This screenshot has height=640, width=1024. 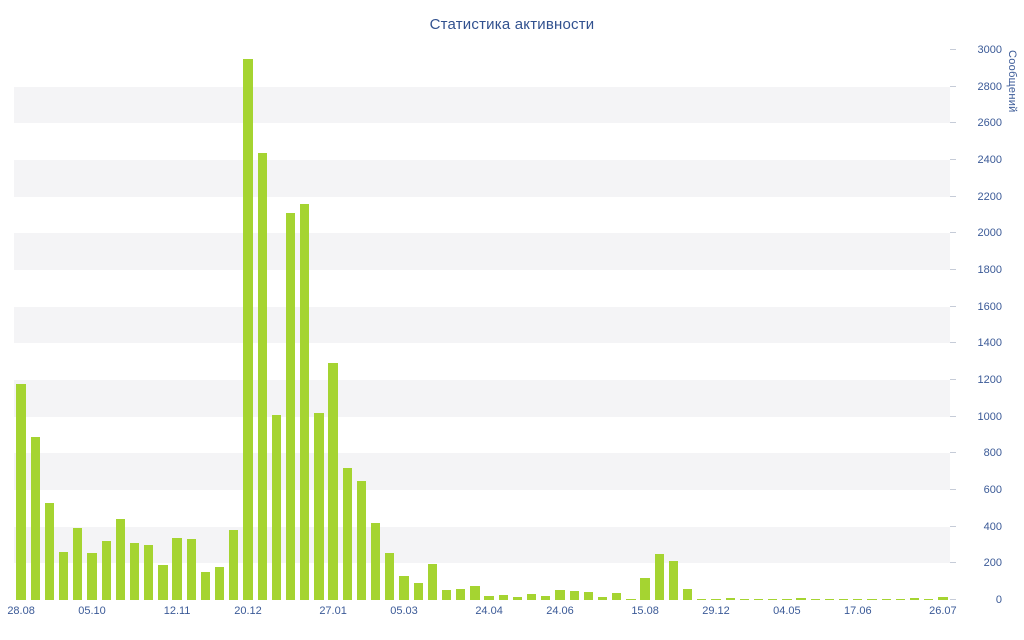 I want to click on x-tick-label: 15.08, so click(x=645, y=611).